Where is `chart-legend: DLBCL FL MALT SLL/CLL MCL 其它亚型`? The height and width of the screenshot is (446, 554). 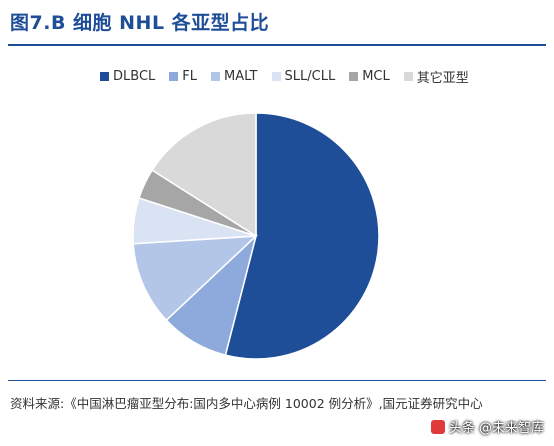
chart-legend: DLBCL FL MALT SLL/CLL MCL 其它亚型 is located at coordinates (284, 76).